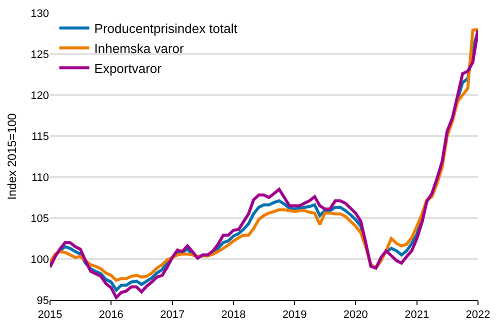  Describe the element at coordinates (40, 136) in the screenshot. I see `y-tick-label: 115` at that location.